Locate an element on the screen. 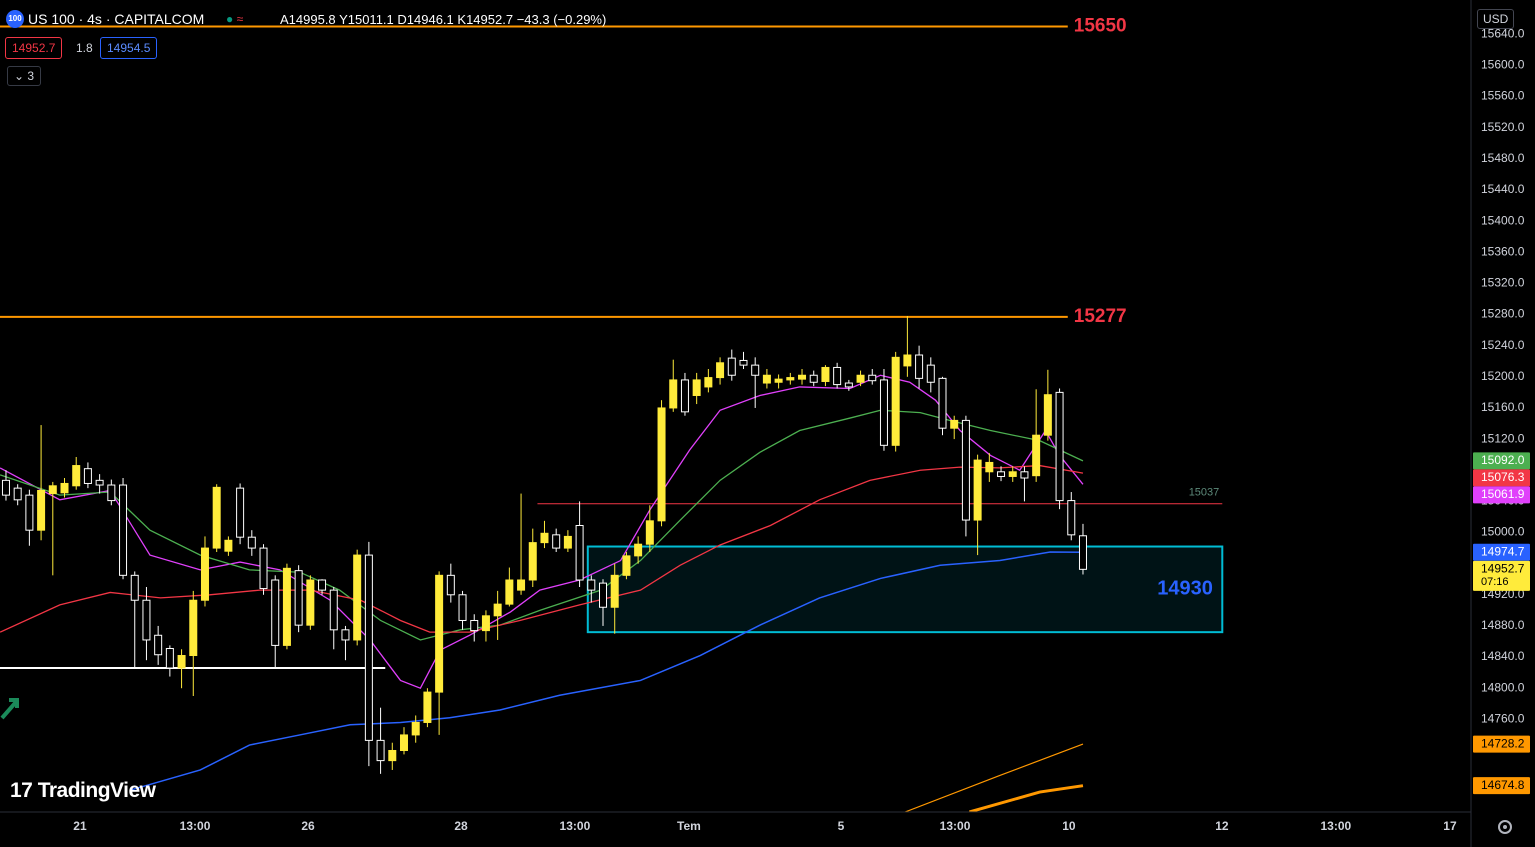 The width and height of the screenshot is (1535, 847). symbol-title: US 100 · 4s · CAPITALCOM is located at coordinates (116, 19).